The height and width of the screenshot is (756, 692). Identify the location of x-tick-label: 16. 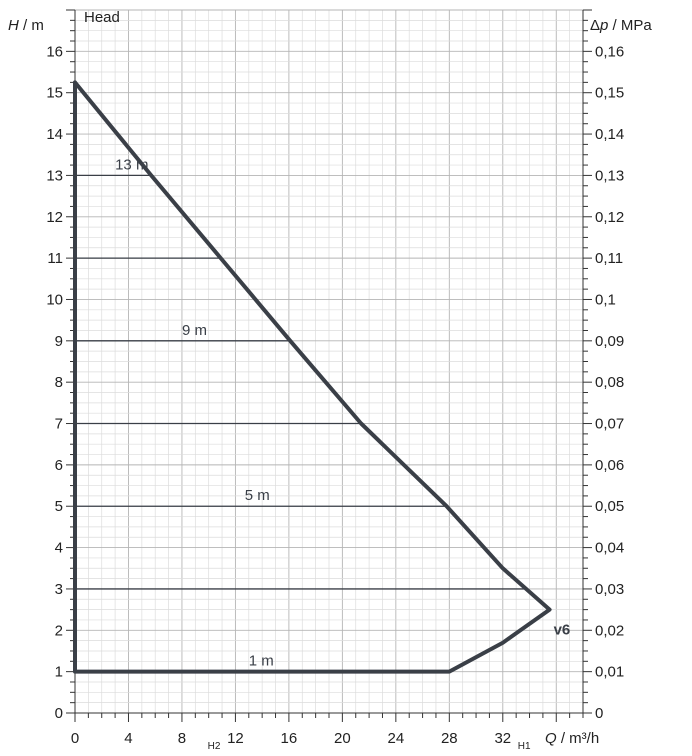
(289, 738).